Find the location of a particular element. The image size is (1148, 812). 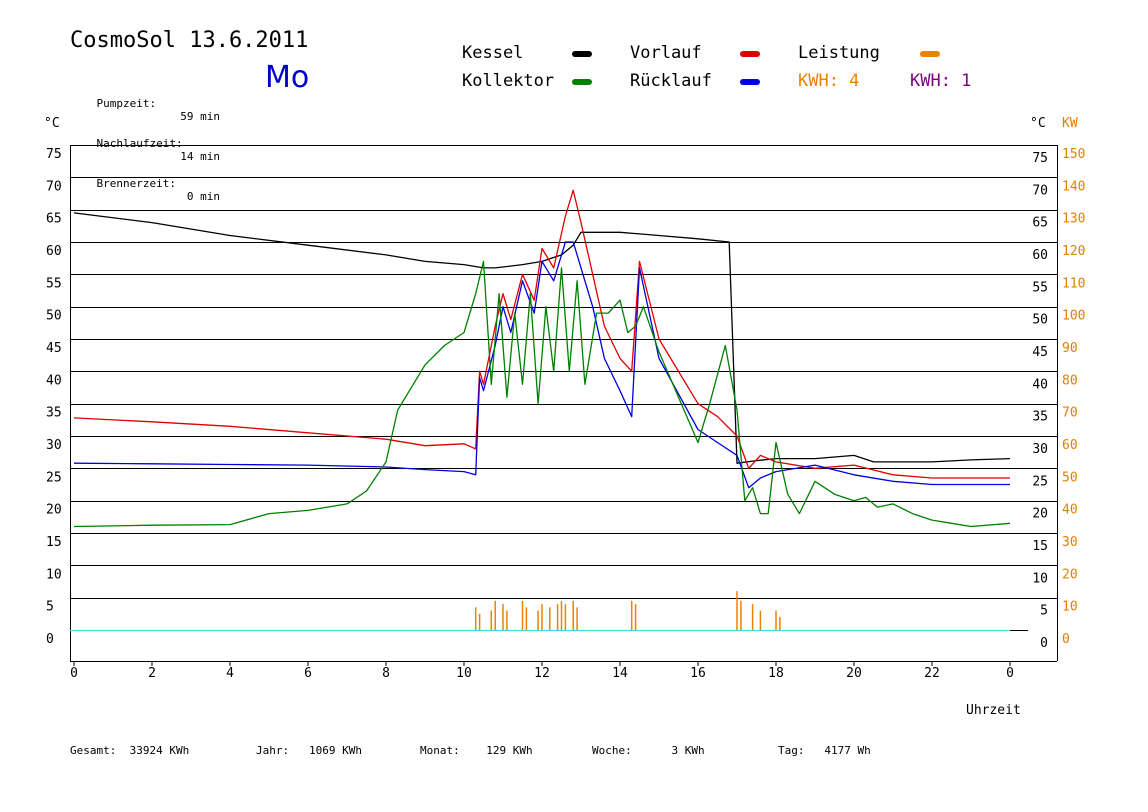

footer-woche: Woche: 3 KWh is located at coordinates (648, 750).